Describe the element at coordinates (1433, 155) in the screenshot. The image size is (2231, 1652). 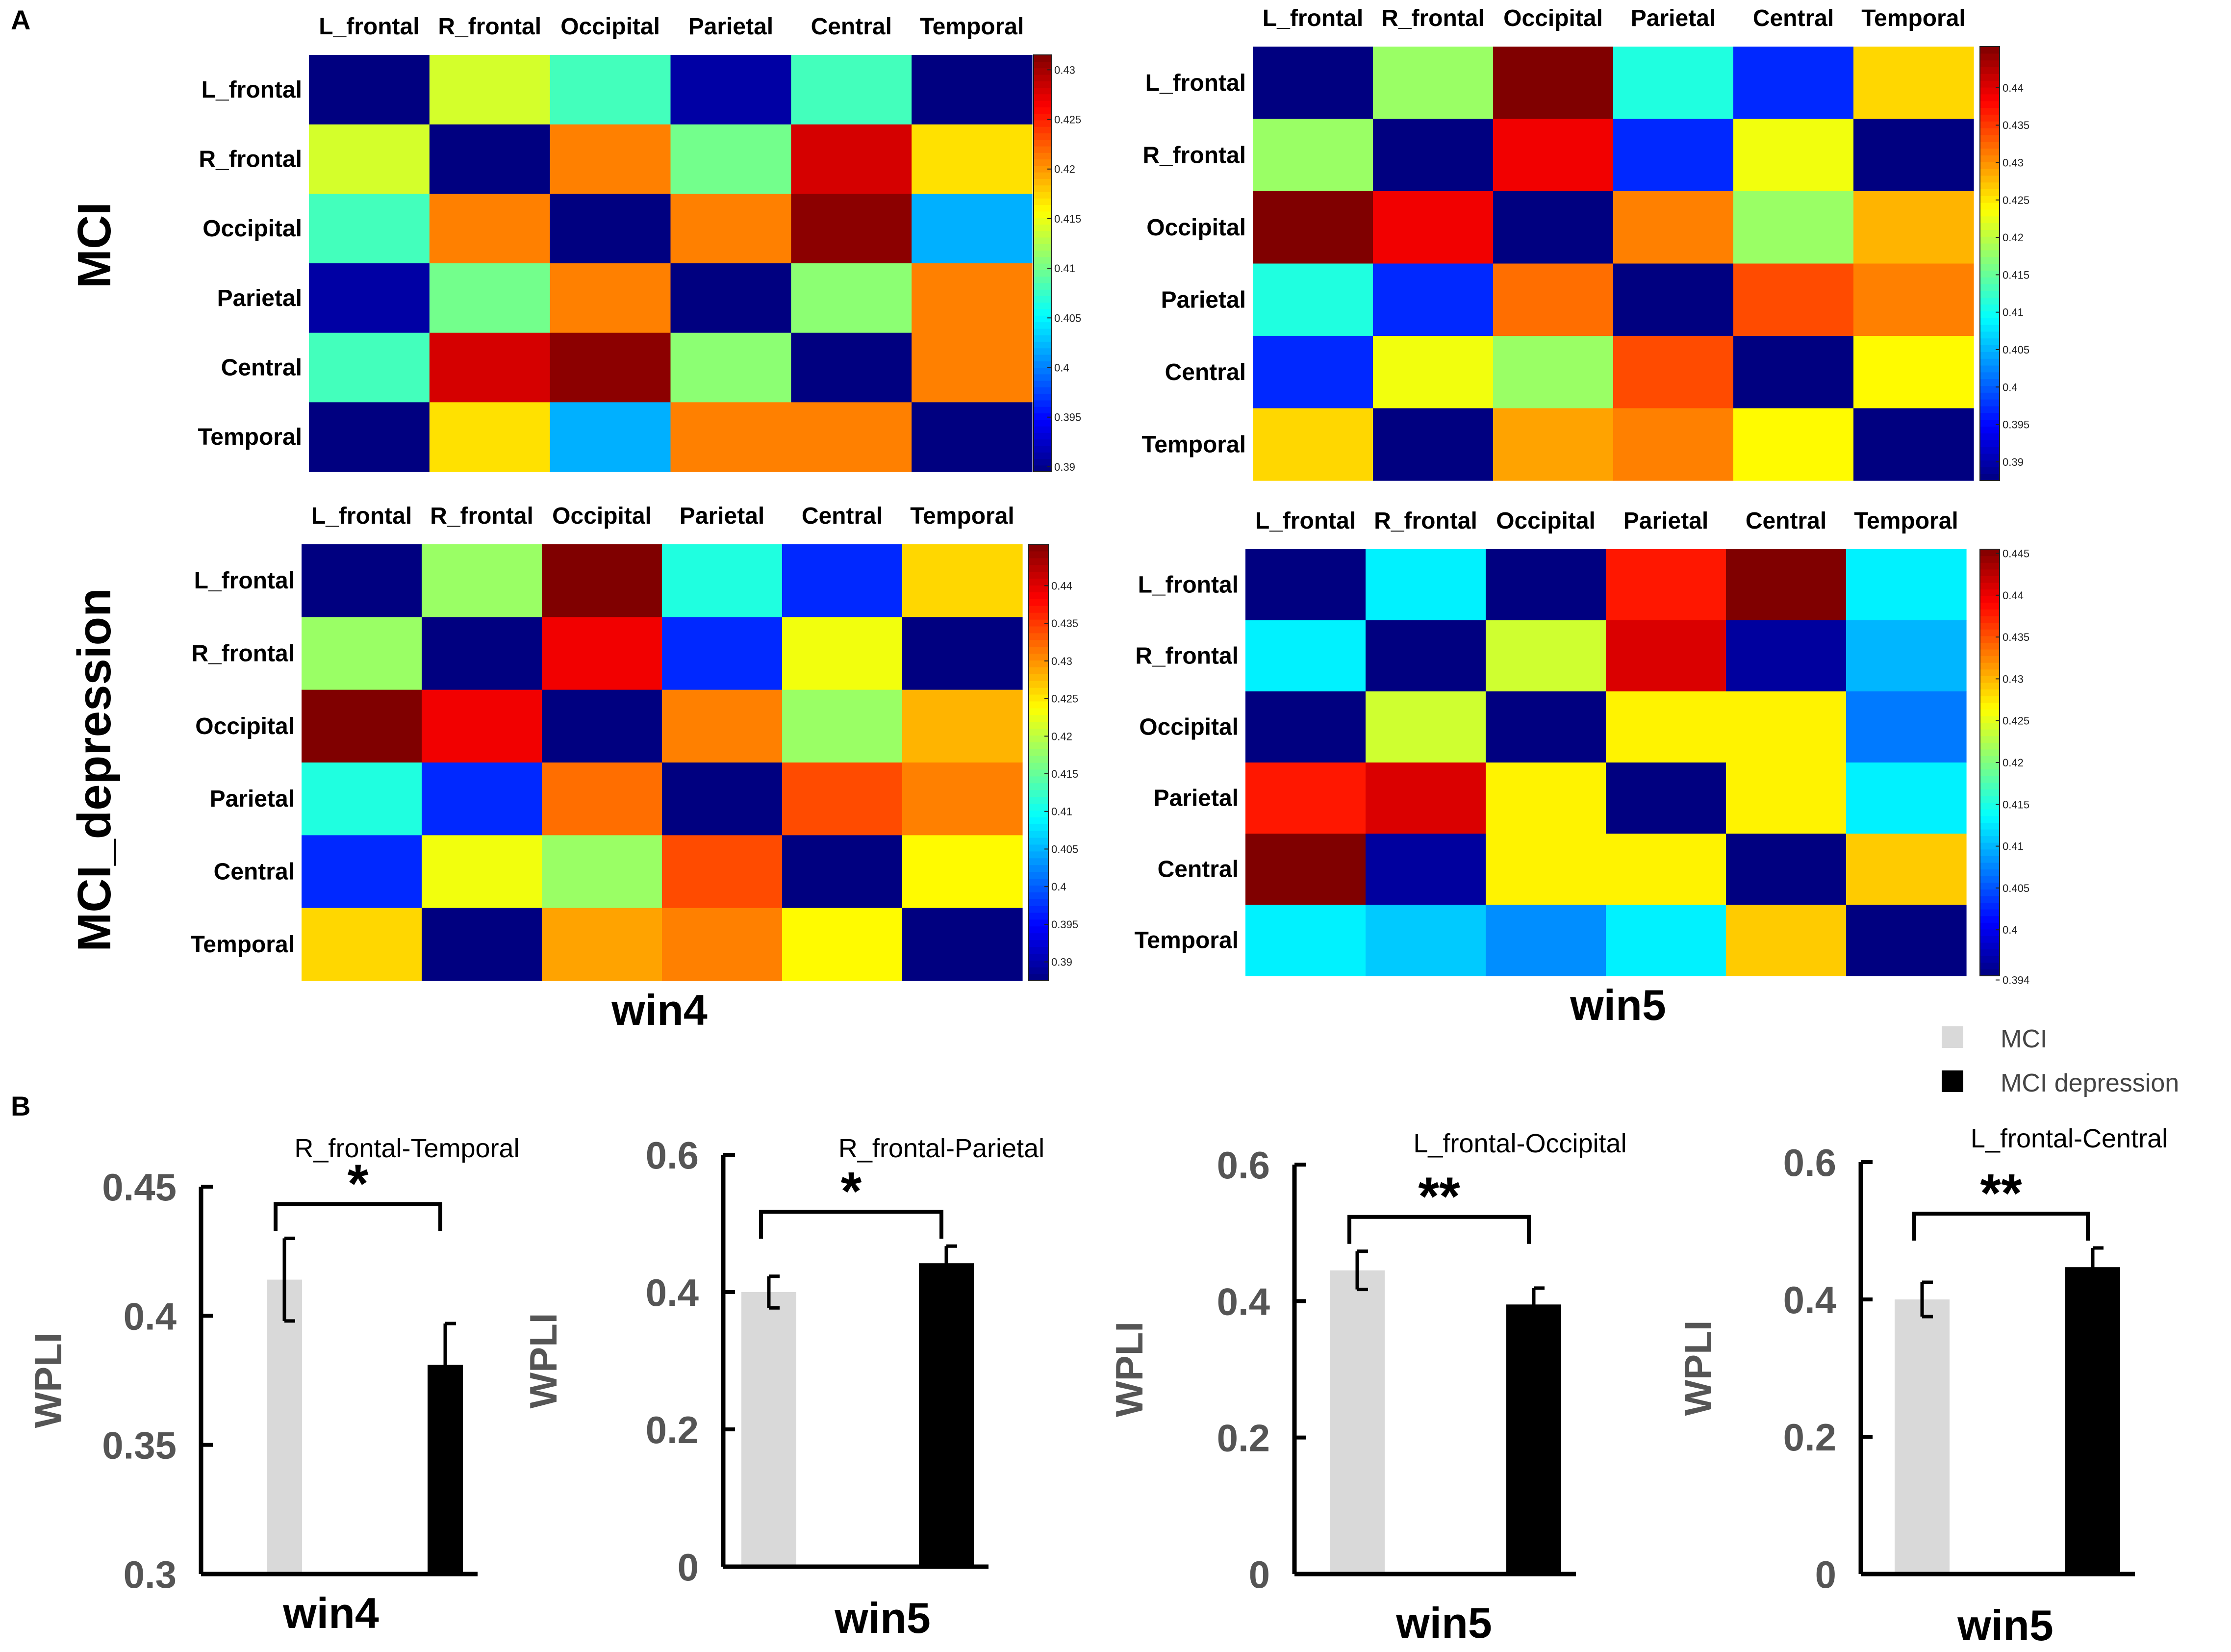
I see `heatmap-cell-r-frontal-r-frontal` at that location.